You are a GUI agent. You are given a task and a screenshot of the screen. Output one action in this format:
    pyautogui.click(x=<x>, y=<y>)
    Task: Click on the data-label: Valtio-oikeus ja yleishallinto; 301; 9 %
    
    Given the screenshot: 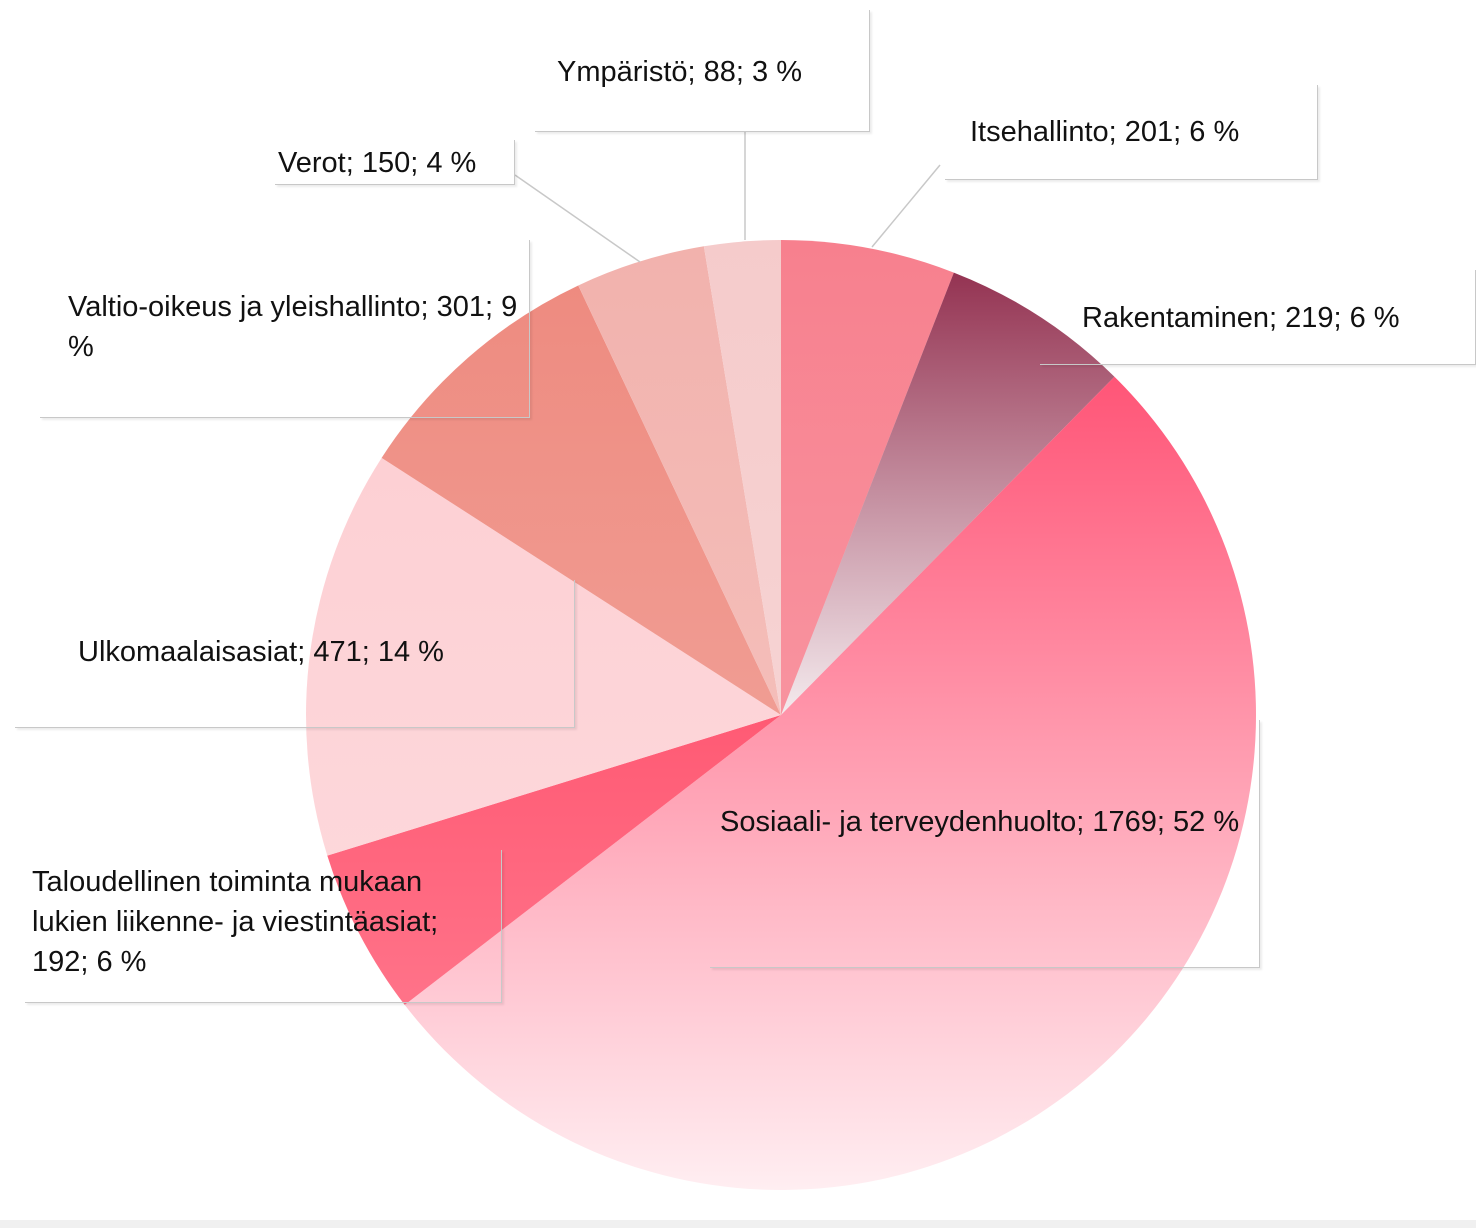 What is the action you would take?
    pyautogui.click(x=293, y=327)
    